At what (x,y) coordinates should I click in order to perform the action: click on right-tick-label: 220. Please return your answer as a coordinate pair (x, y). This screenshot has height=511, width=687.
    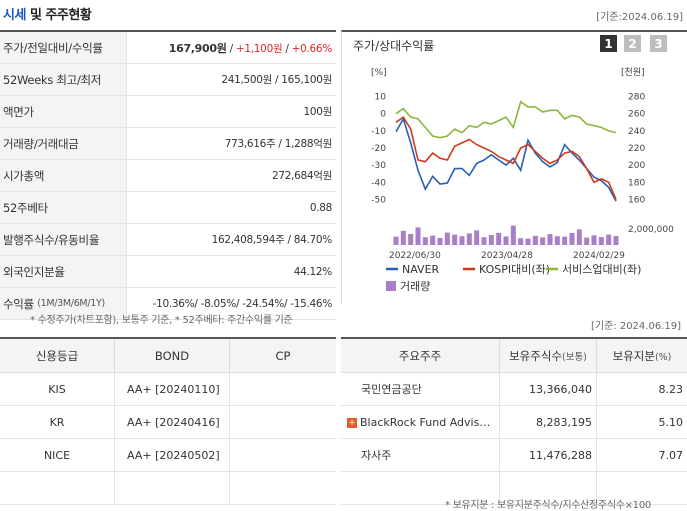
    Looking at the image, I should click on (636, 149).